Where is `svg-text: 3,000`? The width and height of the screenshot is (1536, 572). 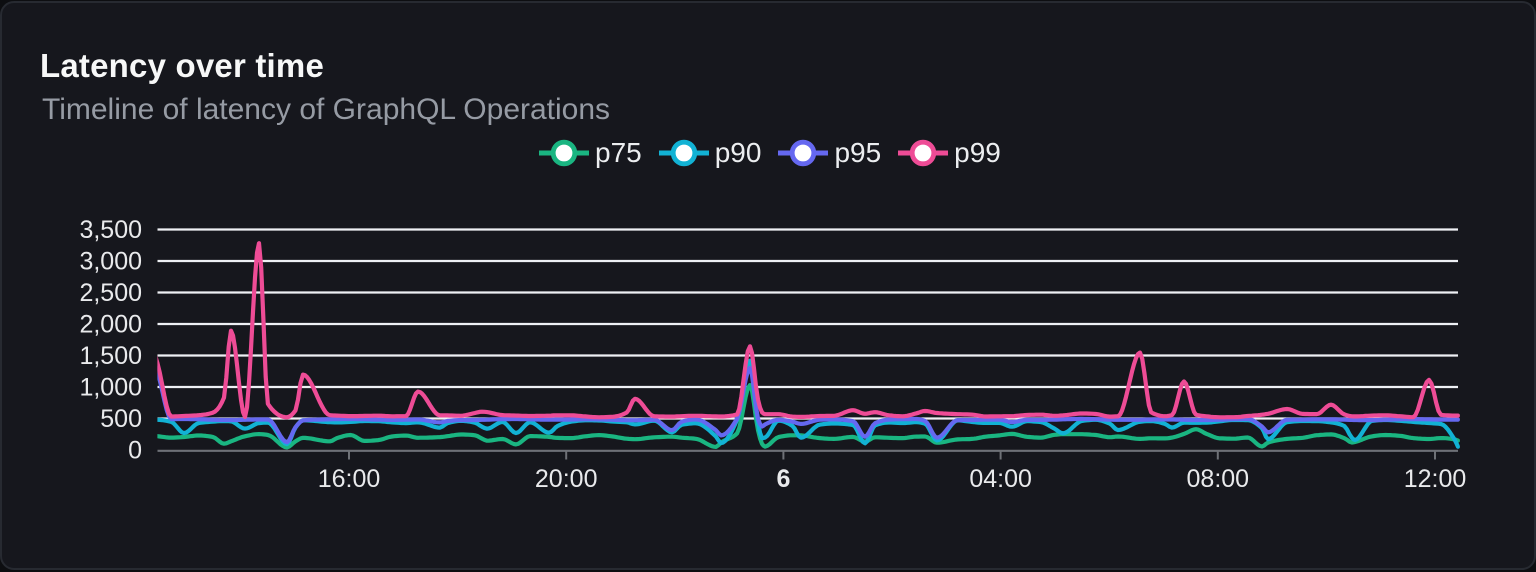
svg-text: 3,000 is located at coordinates (110, 262).